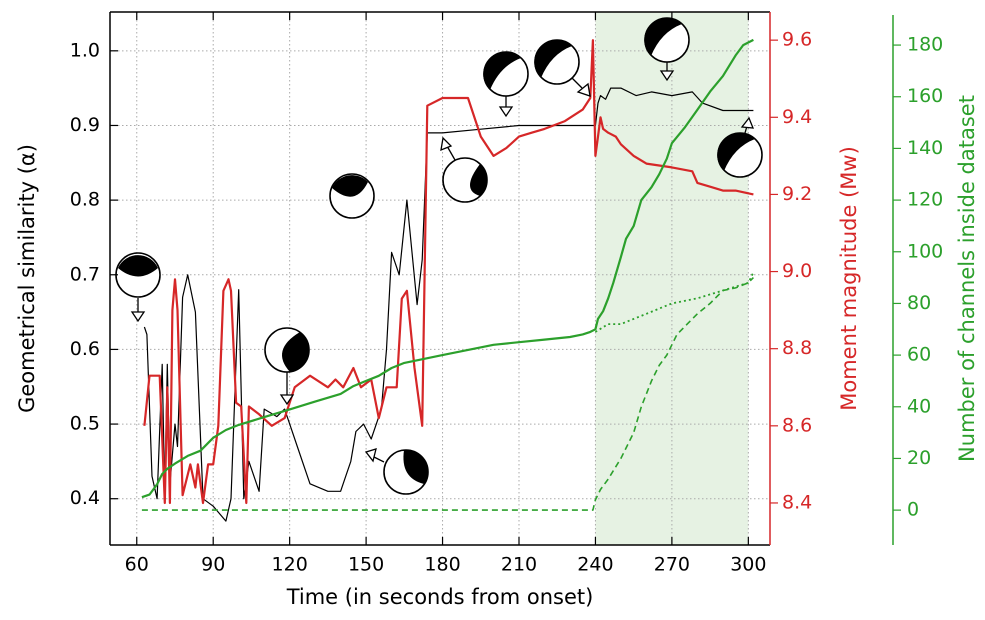  Describe the element at coordinates (137, 565) in the screenshot. I see `x-tick-label: 60` at that location.